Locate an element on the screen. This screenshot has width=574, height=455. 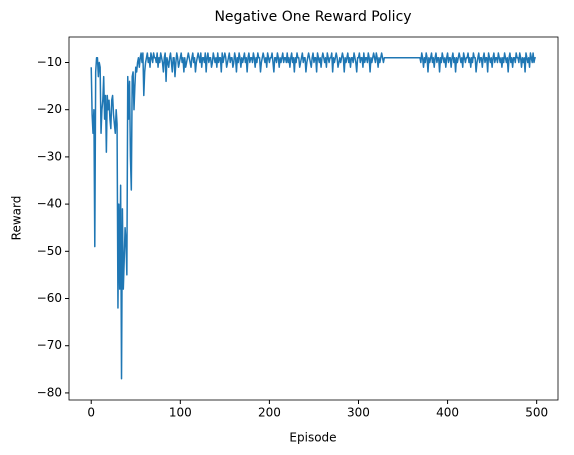
x-tick-label: 200 is located at coordinates (269, 413).